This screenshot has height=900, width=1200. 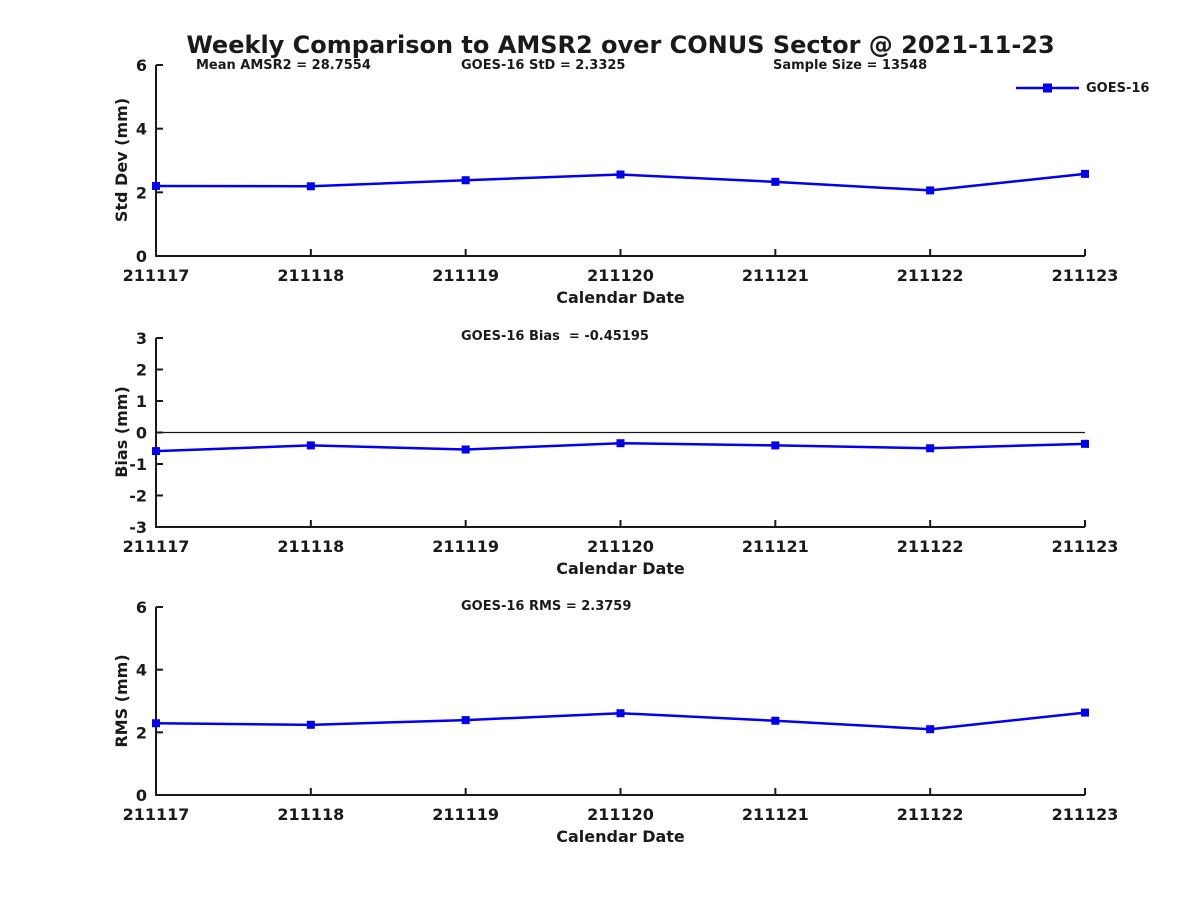 What do you see at coordinates (1047, 88) in the screenshot?
I see `legend-marker` at bounding box center [1047, 88].